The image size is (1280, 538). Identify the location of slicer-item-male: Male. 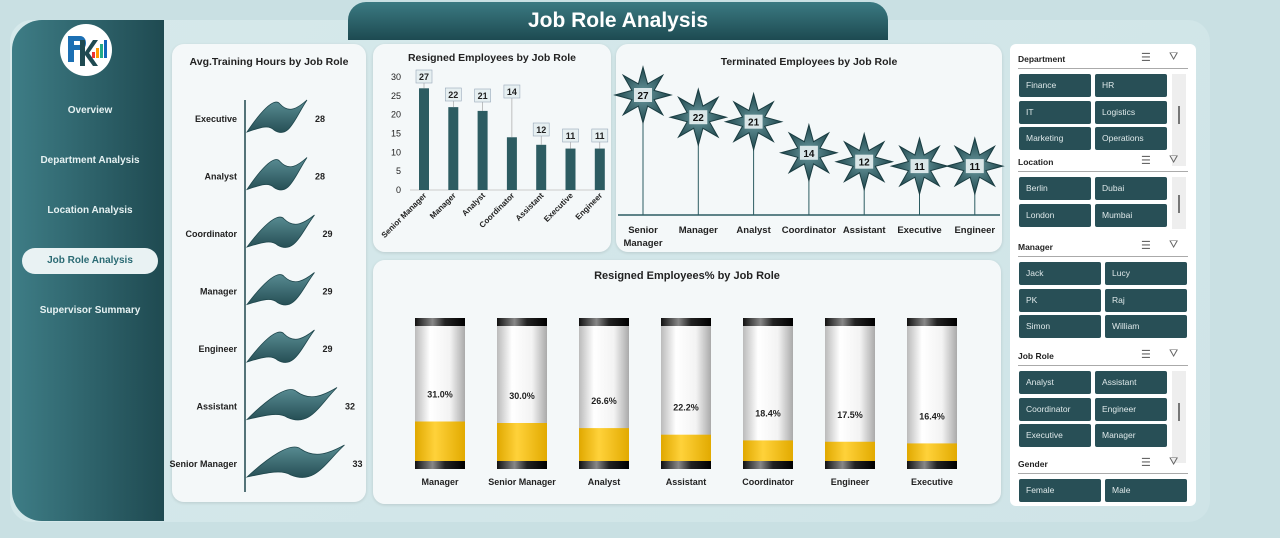
(1146, 490).